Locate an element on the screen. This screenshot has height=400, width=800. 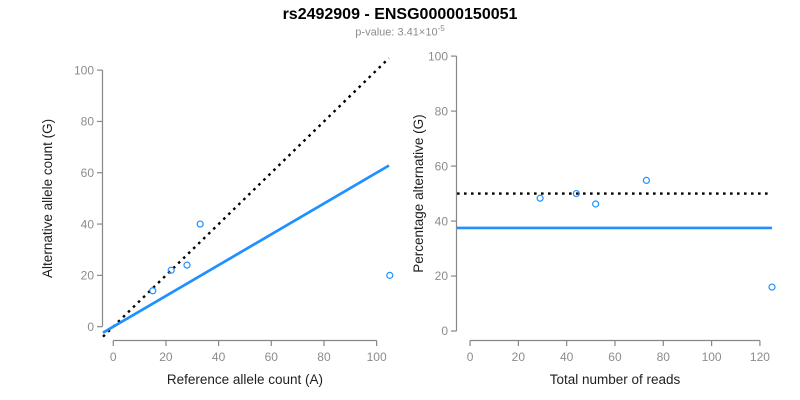
x-axis-title: Reference allele count (A) is located at coordinates (245, 379).